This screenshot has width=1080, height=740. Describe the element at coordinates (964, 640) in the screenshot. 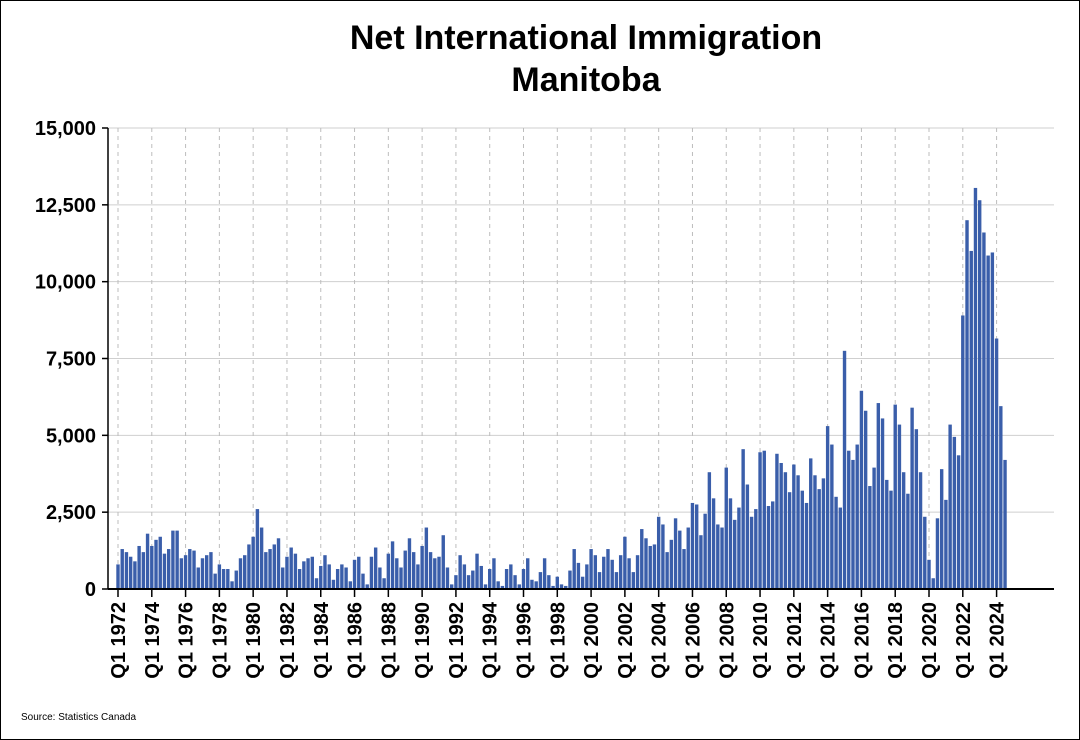

I see `x-tick-label: Q1 2022` at that location.